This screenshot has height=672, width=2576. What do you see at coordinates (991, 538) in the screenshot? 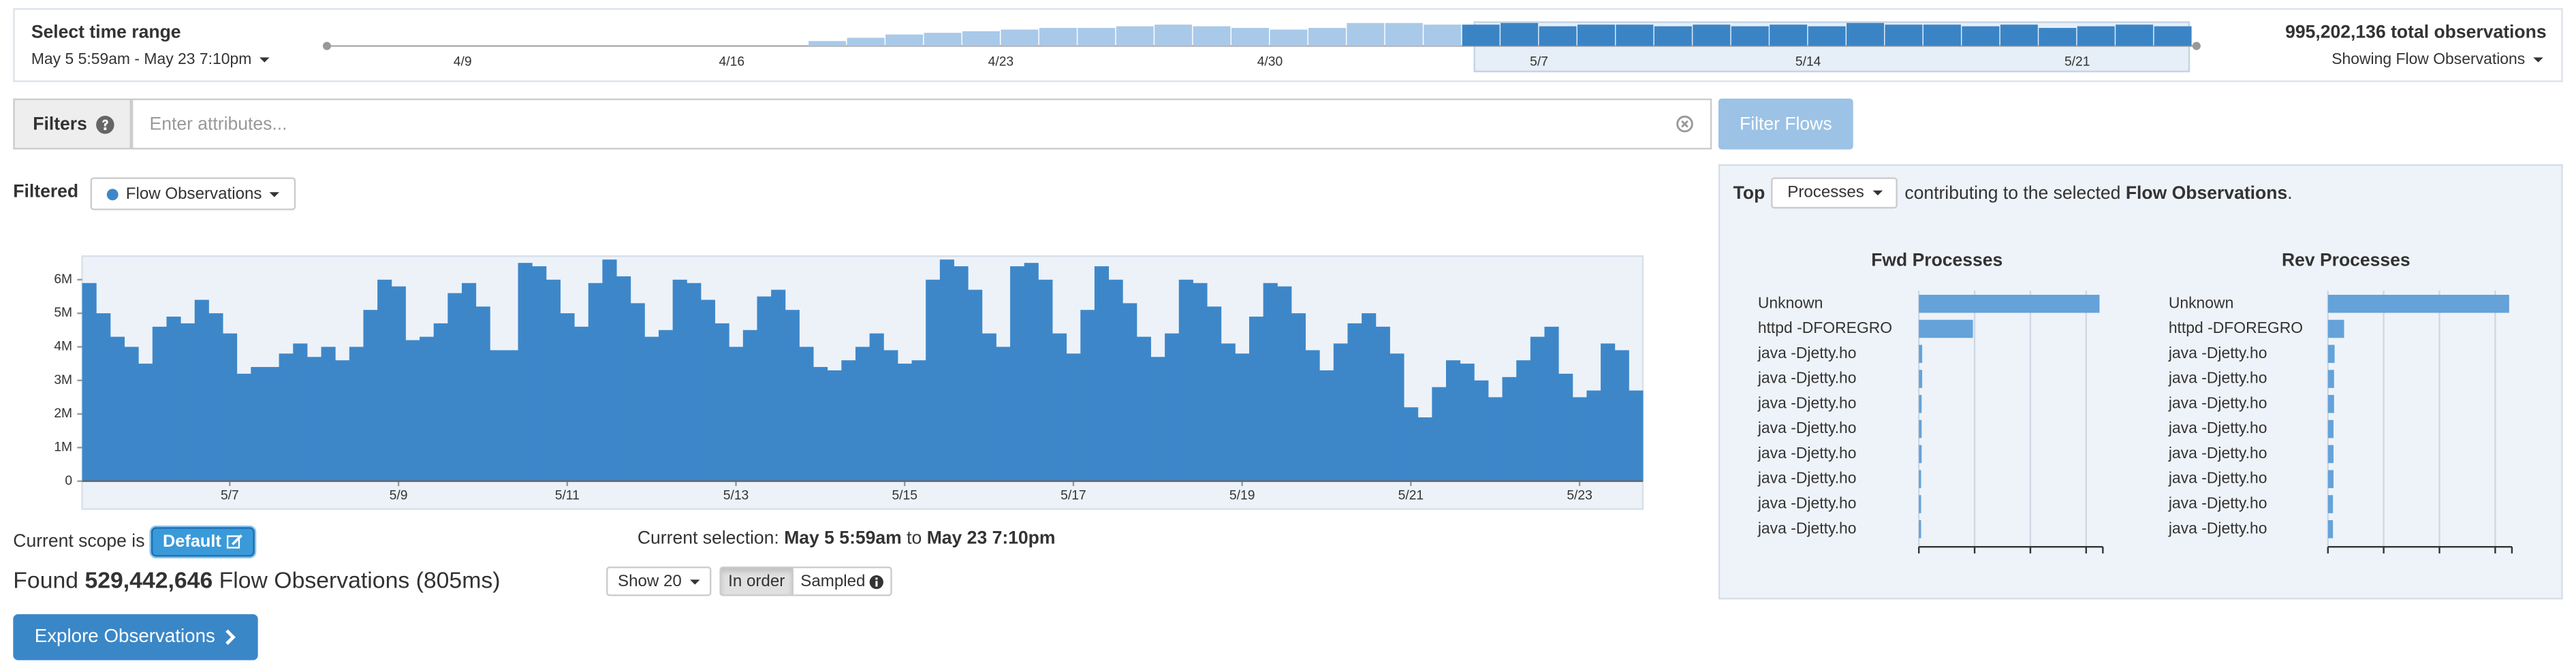
I see `selection-to: May 23 7:10pm` at bounding box center [991, 538].